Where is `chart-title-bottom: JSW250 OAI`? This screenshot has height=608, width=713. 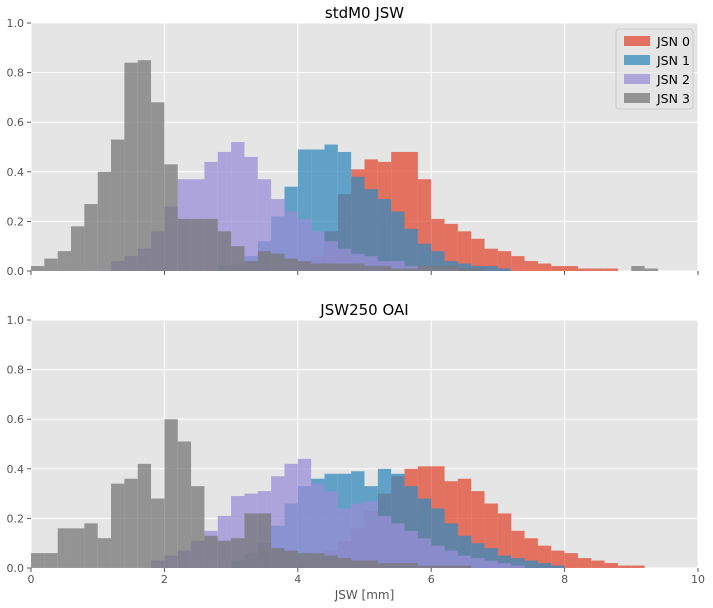 chart-title-bottom: JSW250 OAI is located at coordinates (363, 310).